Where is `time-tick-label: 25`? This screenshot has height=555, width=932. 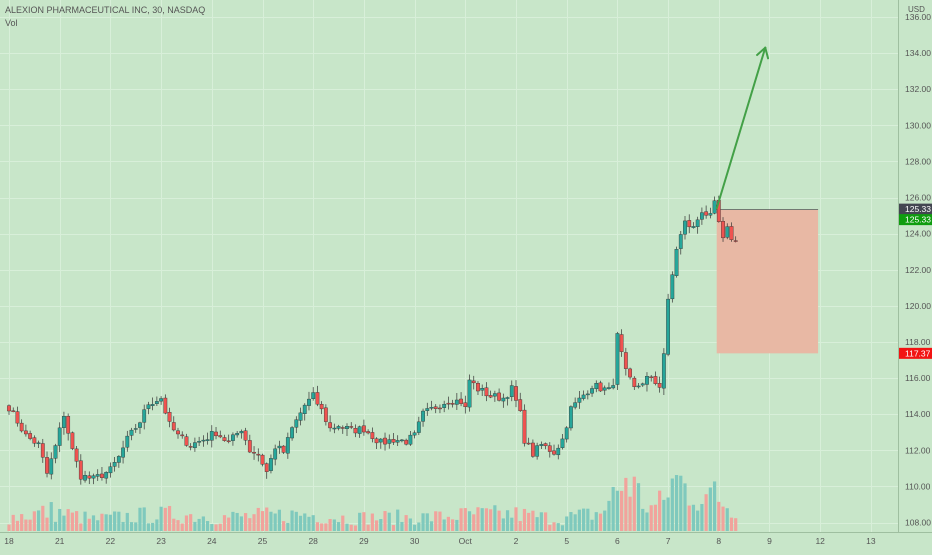 time-tick-label: 25 is located at coordinates (263, 541).